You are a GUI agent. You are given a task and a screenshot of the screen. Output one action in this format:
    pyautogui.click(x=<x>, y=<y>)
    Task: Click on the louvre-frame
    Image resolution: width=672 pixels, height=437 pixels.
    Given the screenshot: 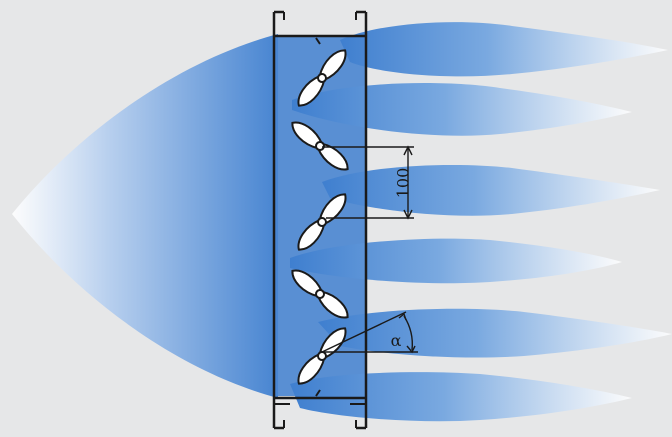 What is the action you would take?
    pyautogui.click(x=320, y=220)
    